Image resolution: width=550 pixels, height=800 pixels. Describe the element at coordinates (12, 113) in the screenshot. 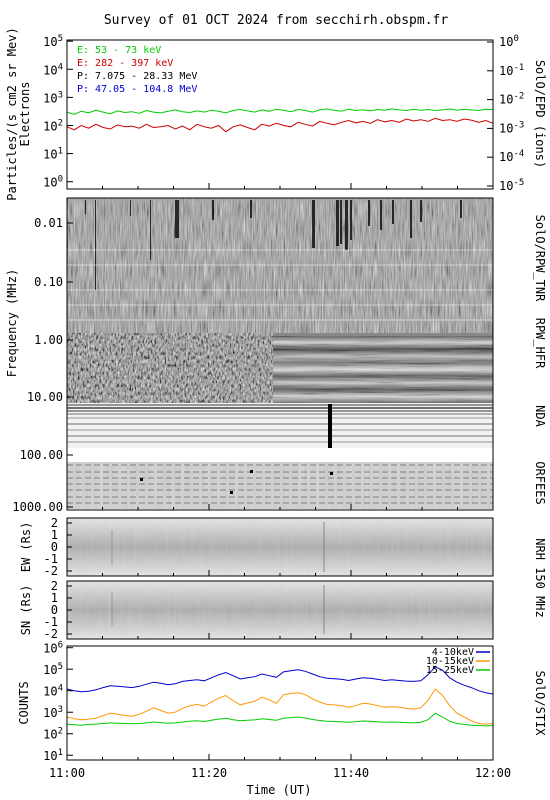

I see `epd-y-label: Particles/(s cm2 sr Mev)` at that location.